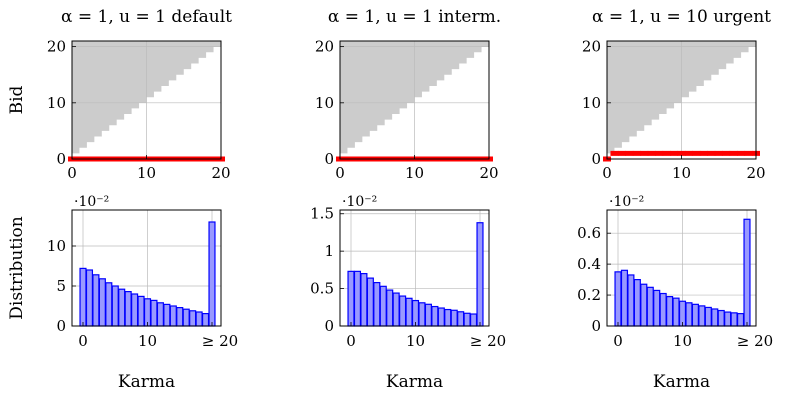  What do you see at coordinates (676, 94) in the screenshot?
I see `policy-panel-3: 0 10 20 0 10 20 α = 1, u = 10 urgent` at bounding box center [676, 94].